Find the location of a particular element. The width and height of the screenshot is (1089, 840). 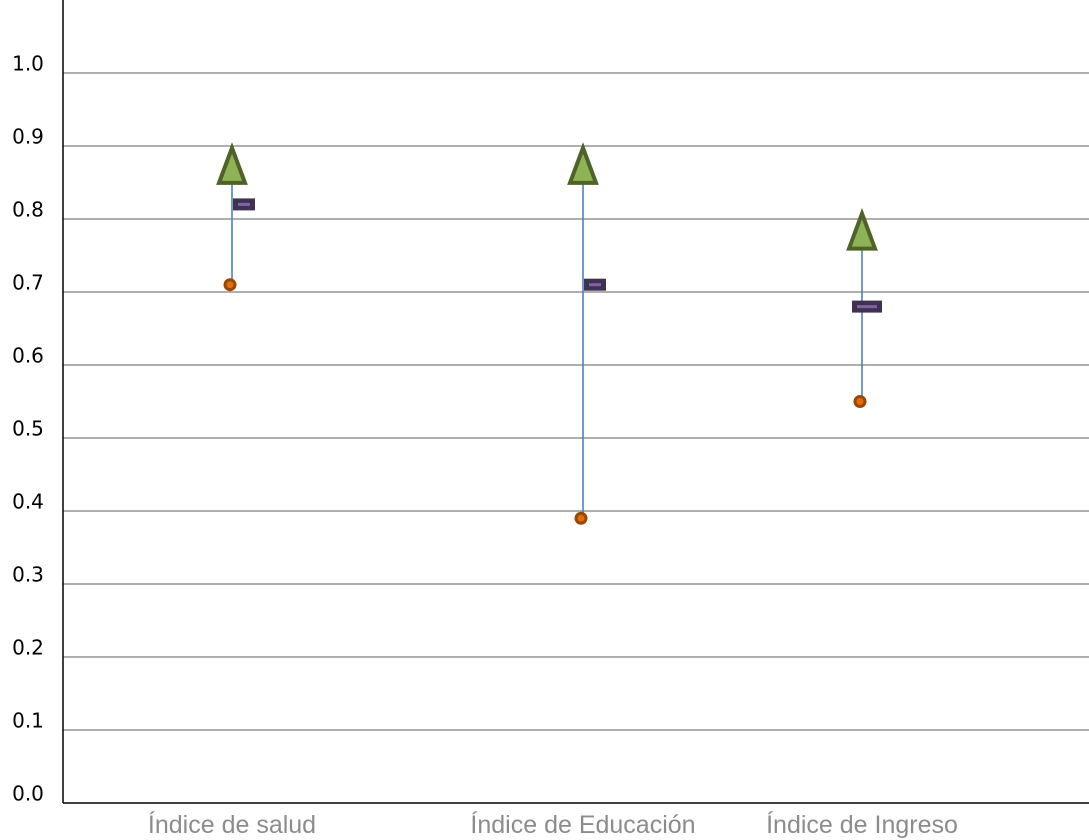

x-tick-label: Índice de salud is located at coordinates (232, 824).